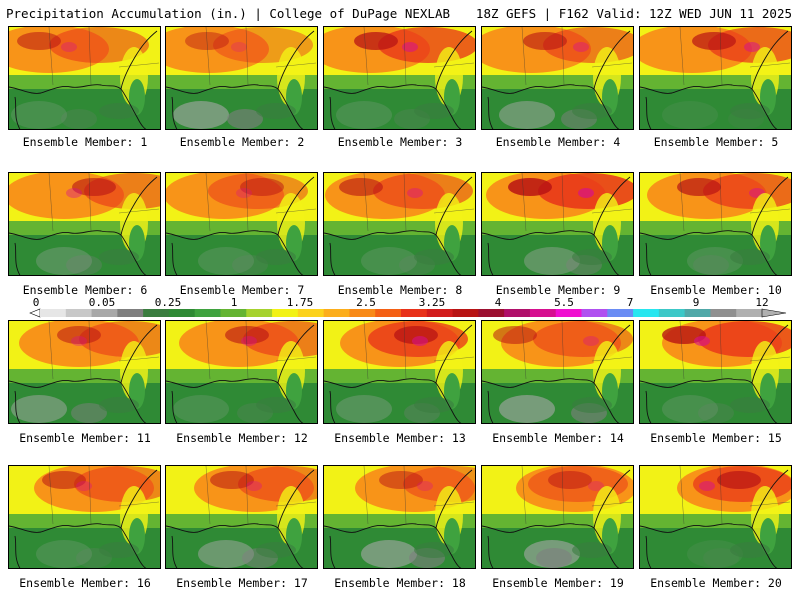  Describe the element at coordinates (85, 142) in the screenshot. I see `ensemble-member-label: Ensemble Member: 1` at that location.